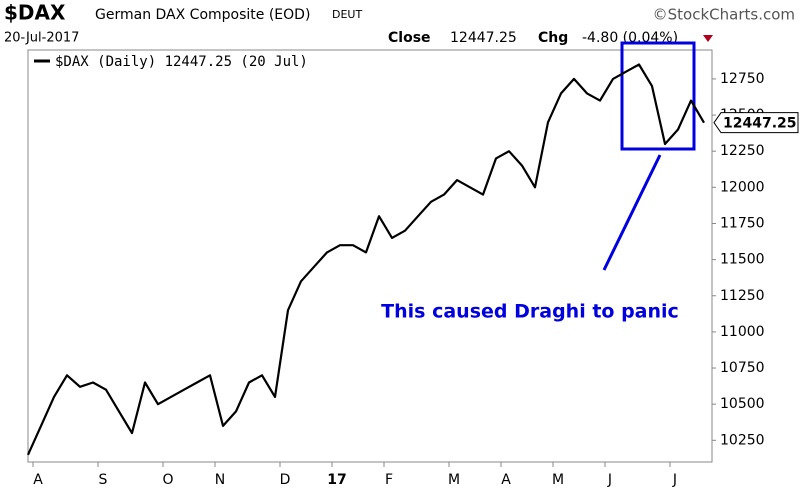 This screenshot has width=800, height=494. What do you see at coordinates (220, 480) in the screenshot?
I see `x-tick-label: N` at bounding box center [220, 480].